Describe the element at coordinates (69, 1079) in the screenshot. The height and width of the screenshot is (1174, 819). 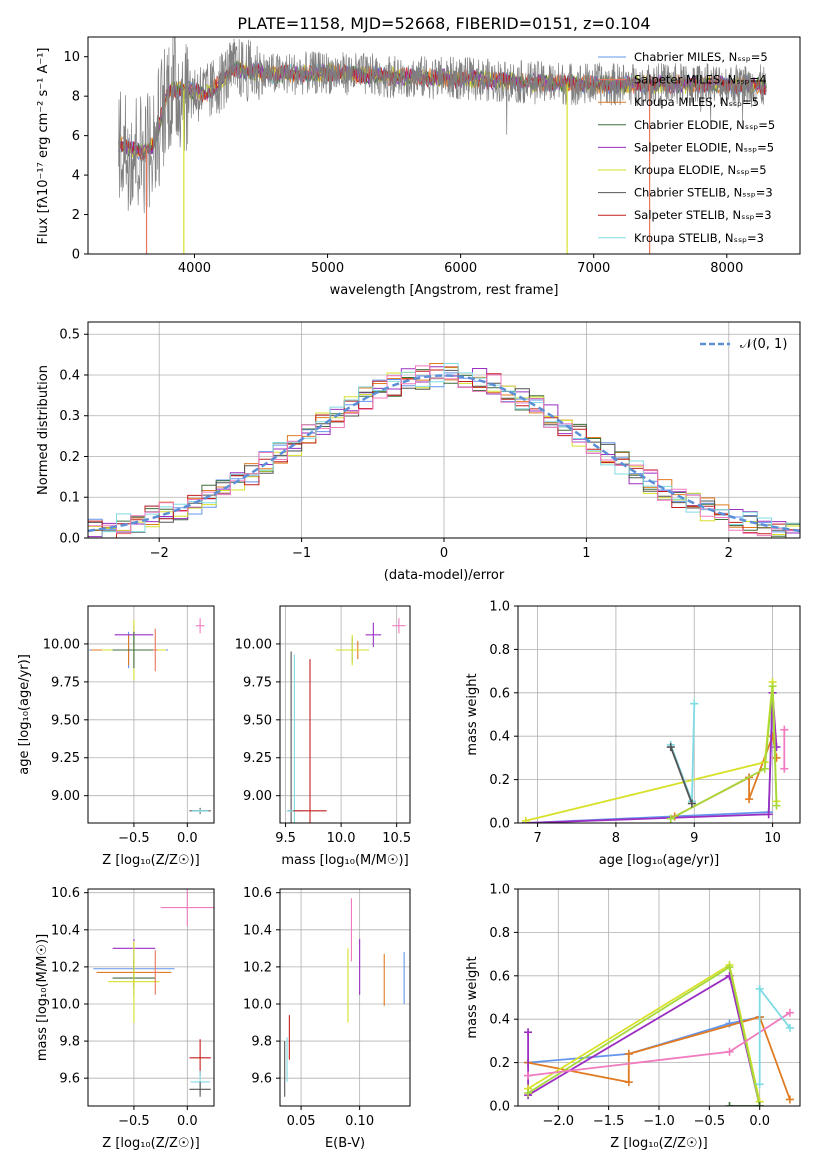
I see `mass-vs-metallicity-ytick-label: 9.6` at that location.